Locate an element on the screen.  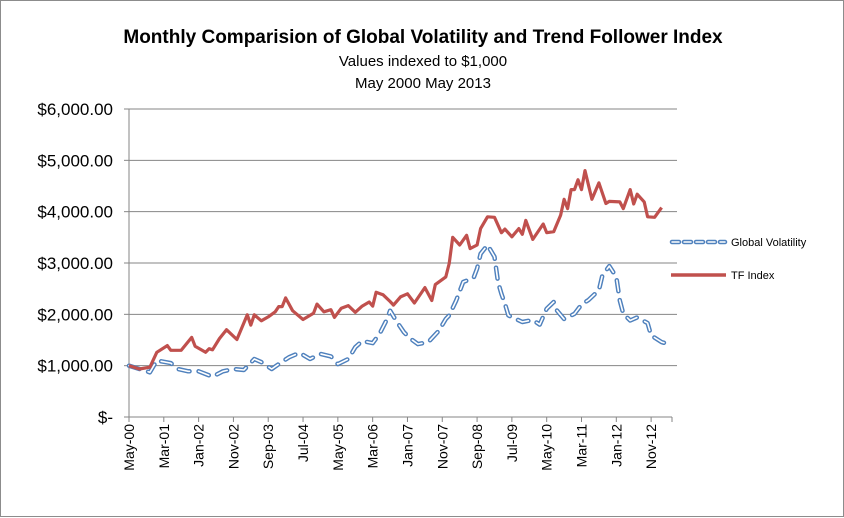
y-tick-label: $- is located at coordinates (105, 417).